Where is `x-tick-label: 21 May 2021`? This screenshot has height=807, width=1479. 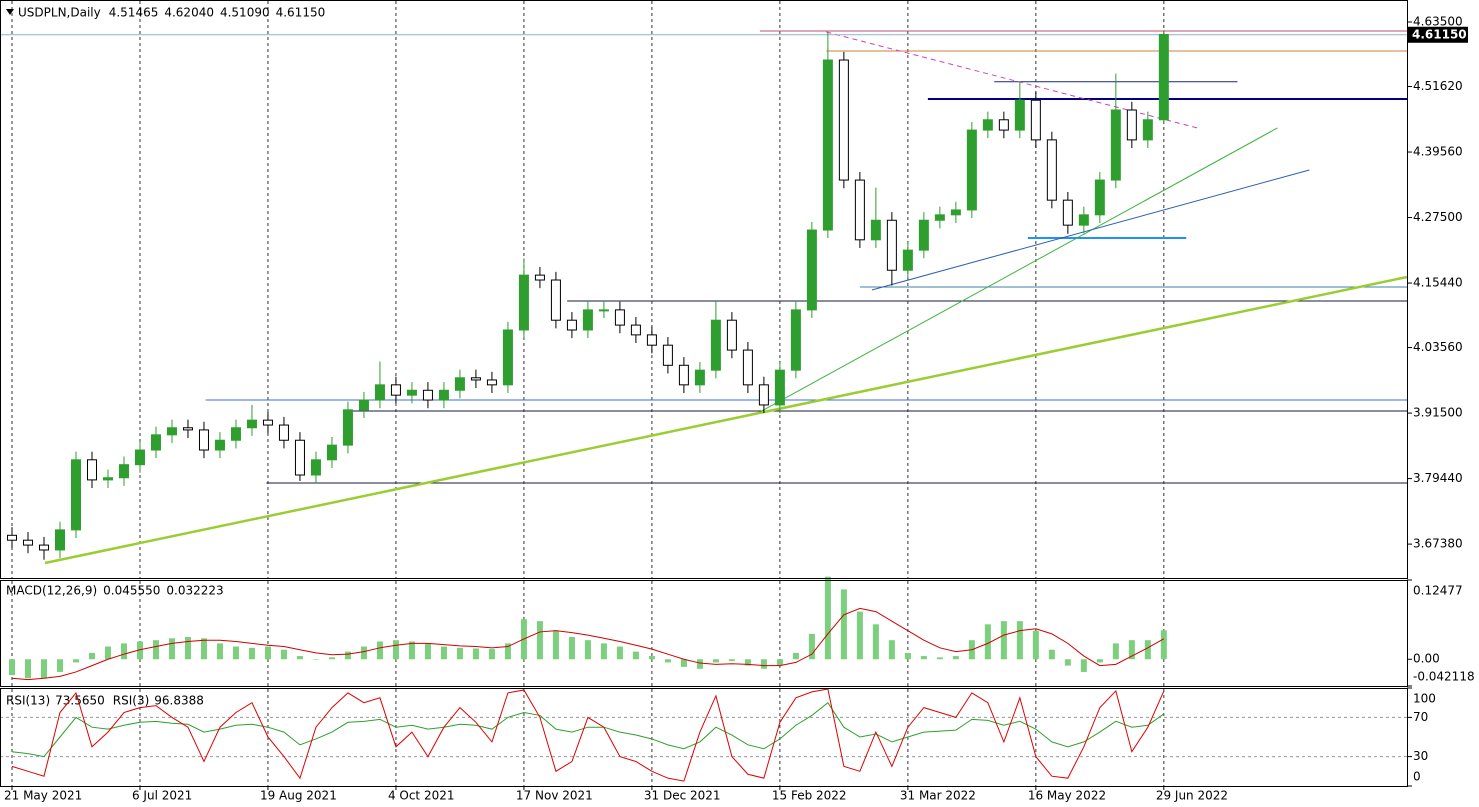 x-tick-label: 21 May 2021 is located at coordinates (43, 796).